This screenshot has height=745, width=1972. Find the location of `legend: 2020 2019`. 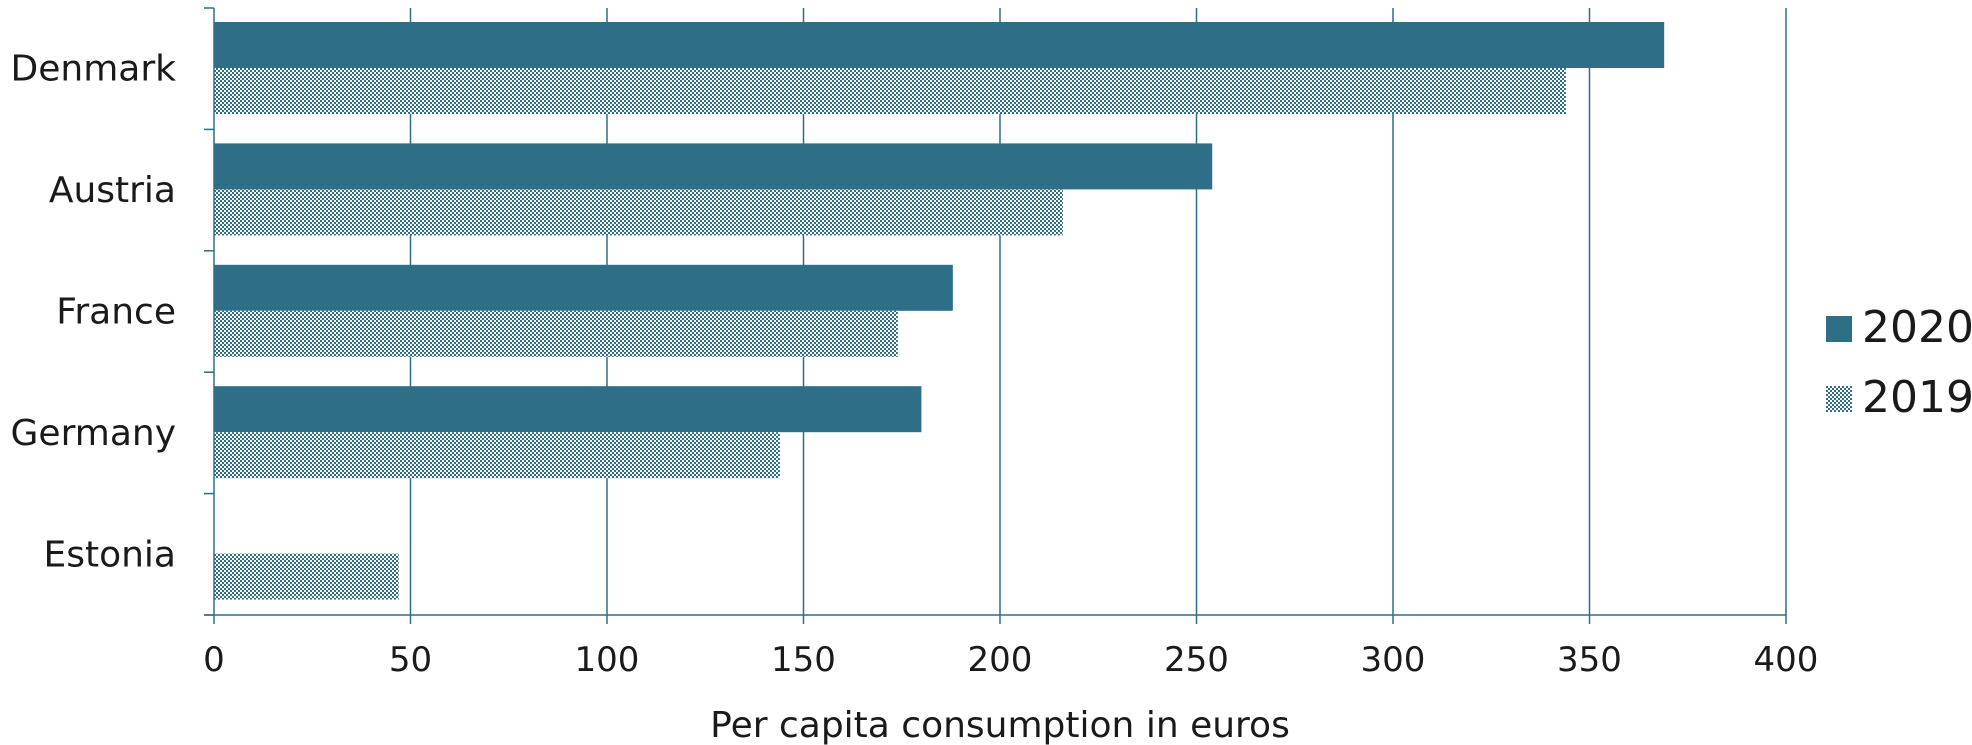

legend: 2020 2019 is located at coordinates (1899, 362).